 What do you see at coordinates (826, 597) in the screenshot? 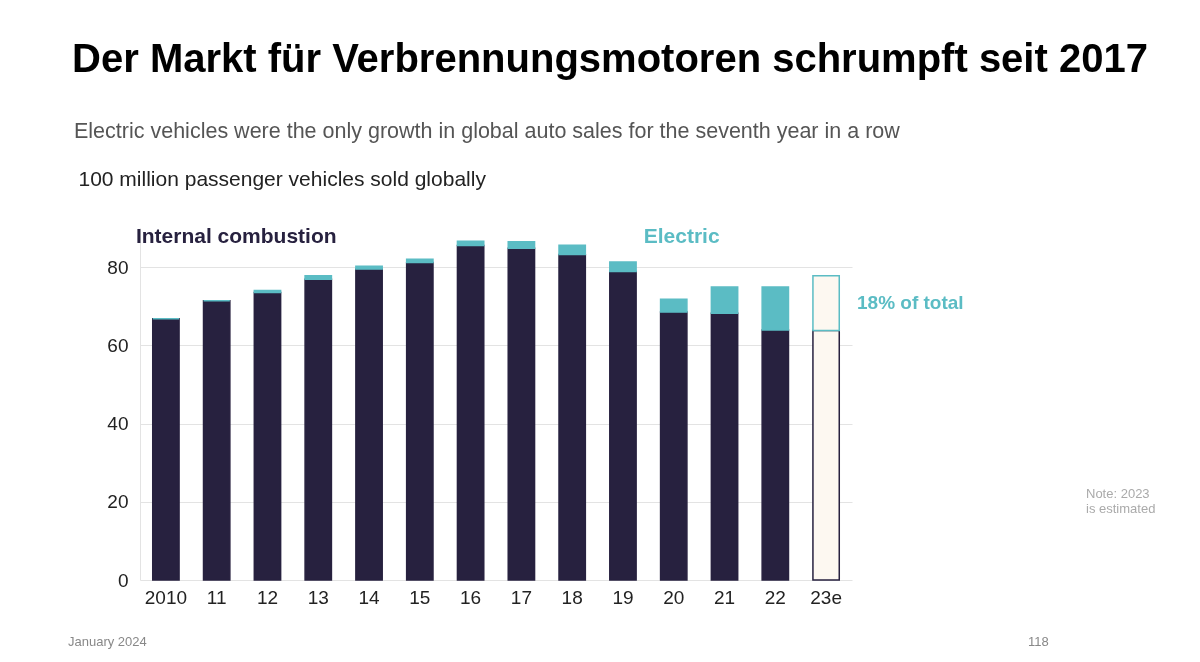
I see `x-tick-label: 23e` at bounding box center [826, 597].